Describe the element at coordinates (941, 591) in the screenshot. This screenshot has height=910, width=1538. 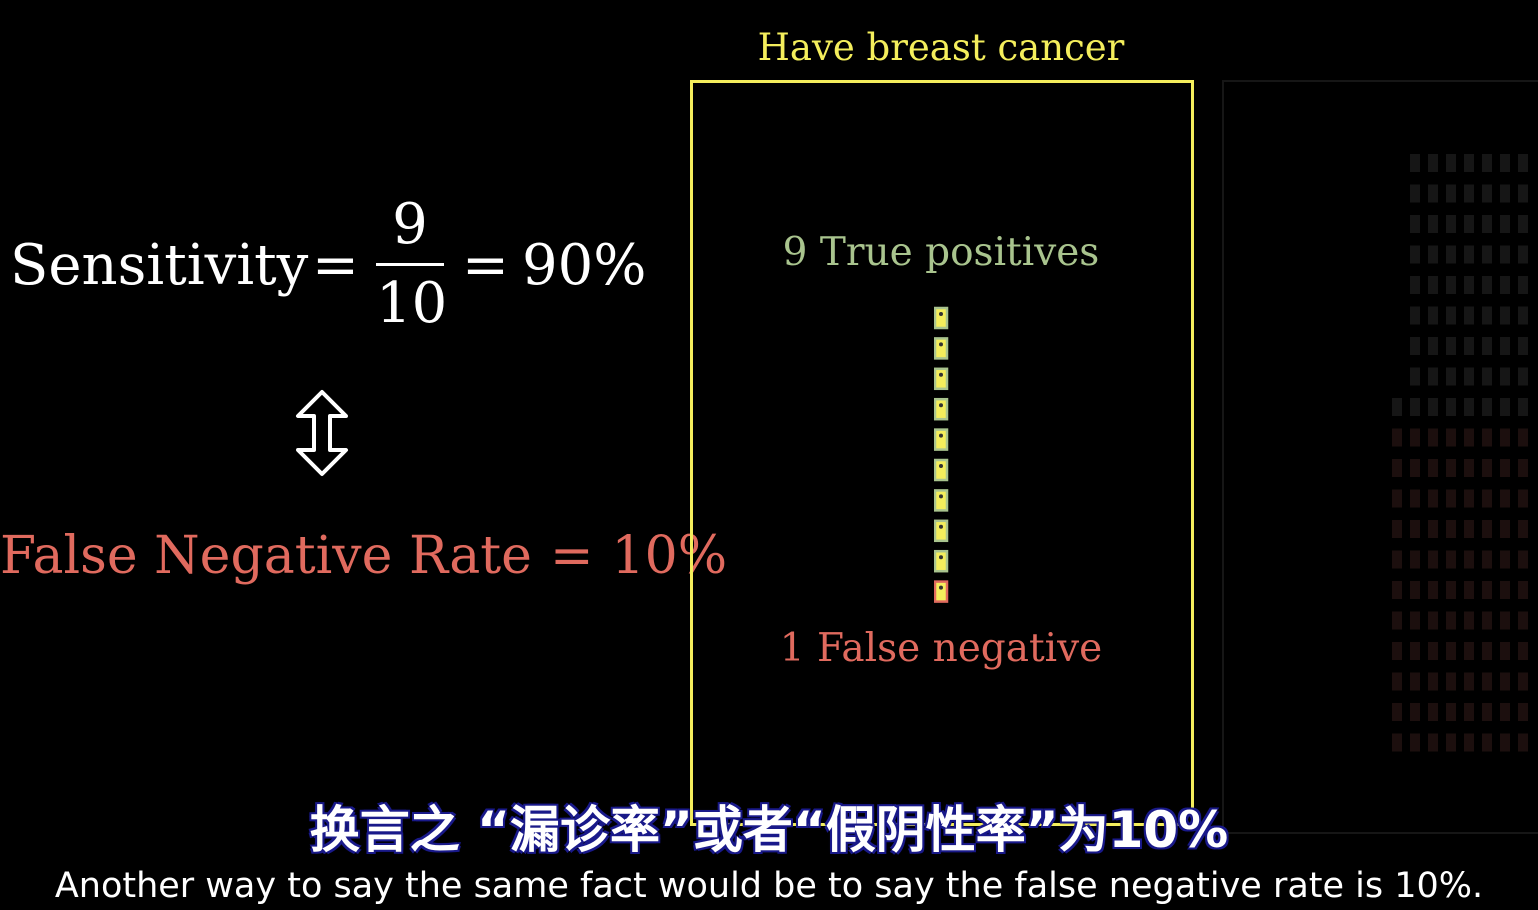
I see `false-negative-patient-icon` at that location.